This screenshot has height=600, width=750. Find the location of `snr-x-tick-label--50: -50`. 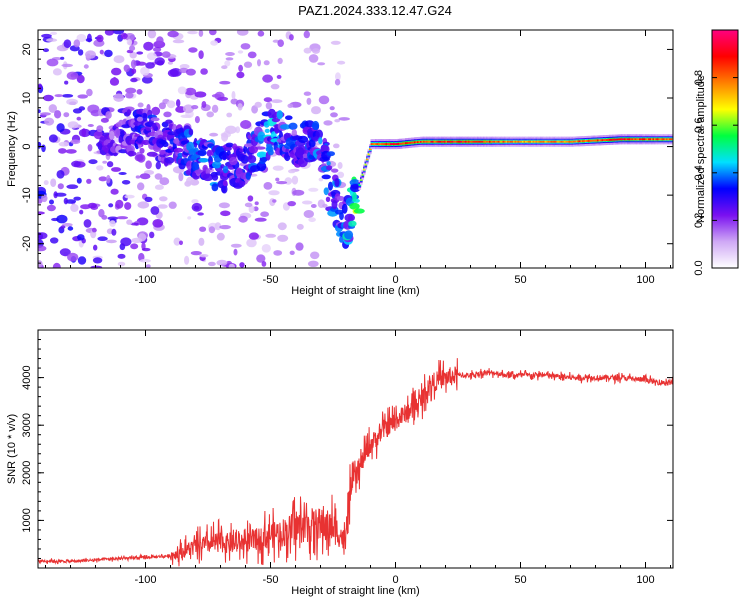

snr-x-tick-label--50: -50 is located at coordinates (271, 580).